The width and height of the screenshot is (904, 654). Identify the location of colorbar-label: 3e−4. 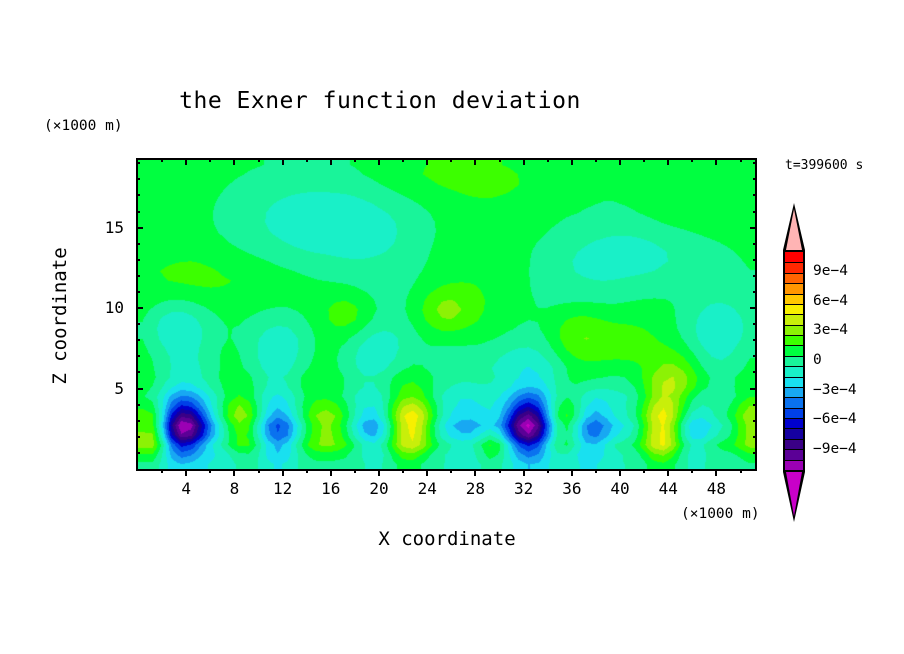
(830, 330).